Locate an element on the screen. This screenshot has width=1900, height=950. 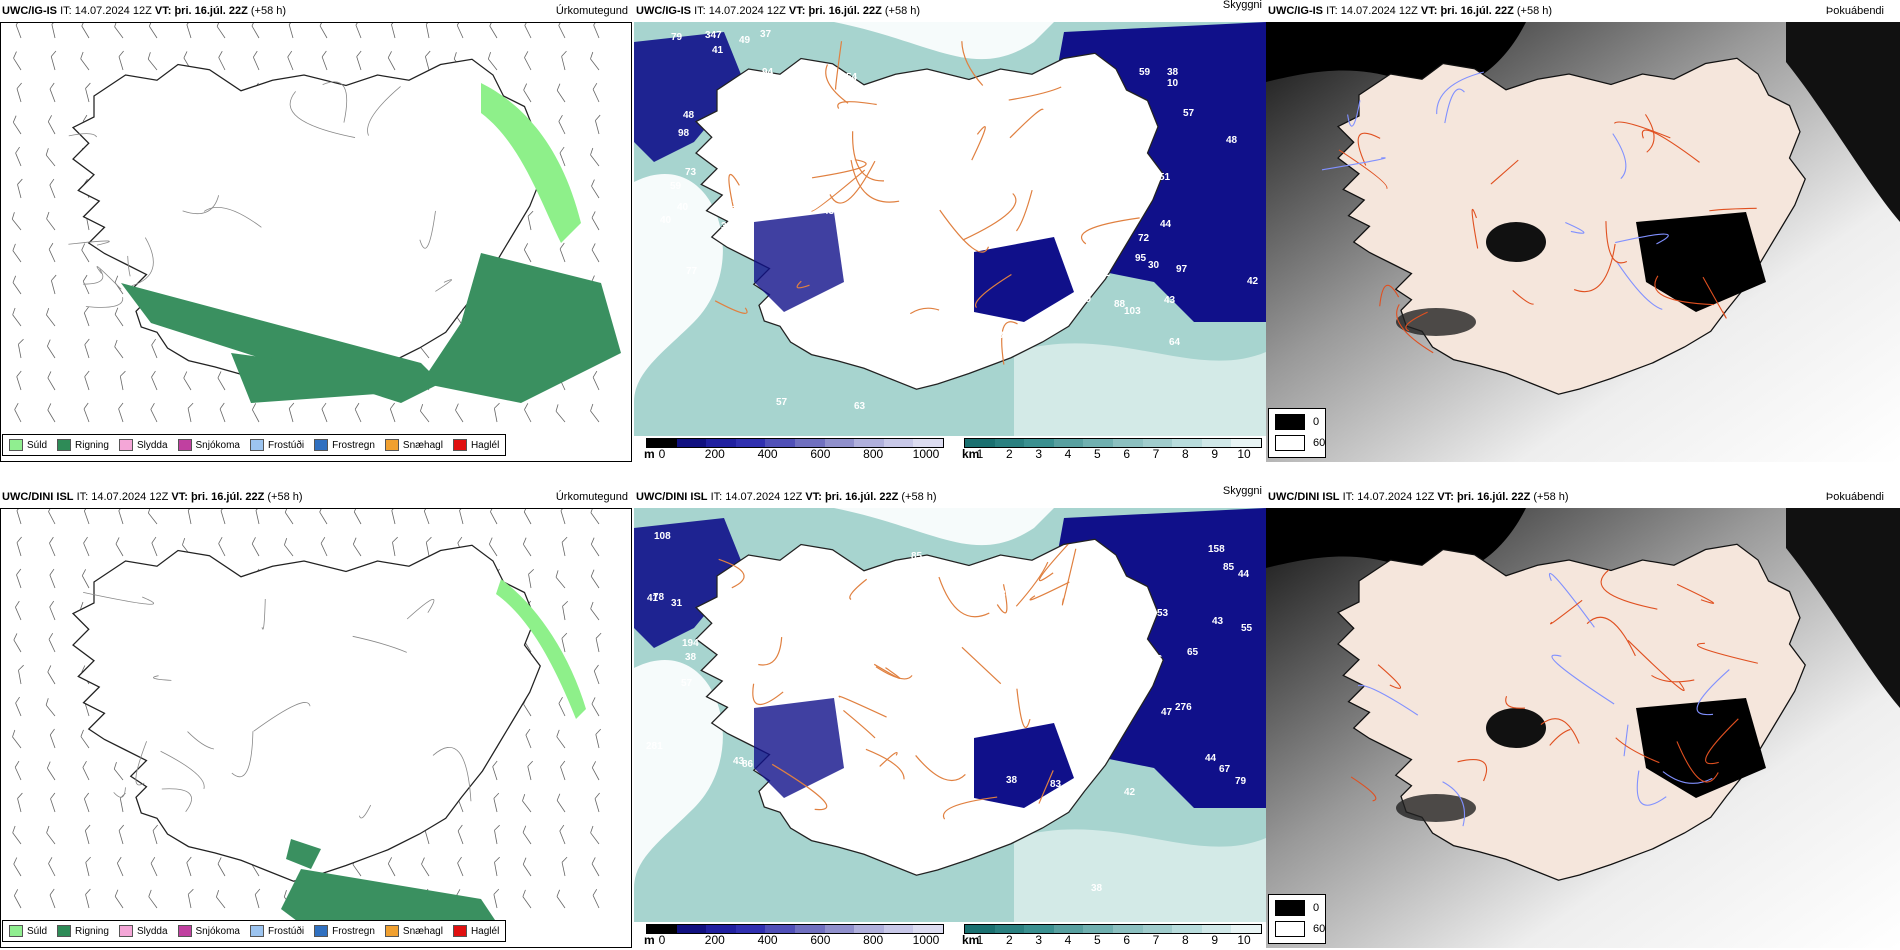
it-label: IT: is located at coordinates (1348, 497).